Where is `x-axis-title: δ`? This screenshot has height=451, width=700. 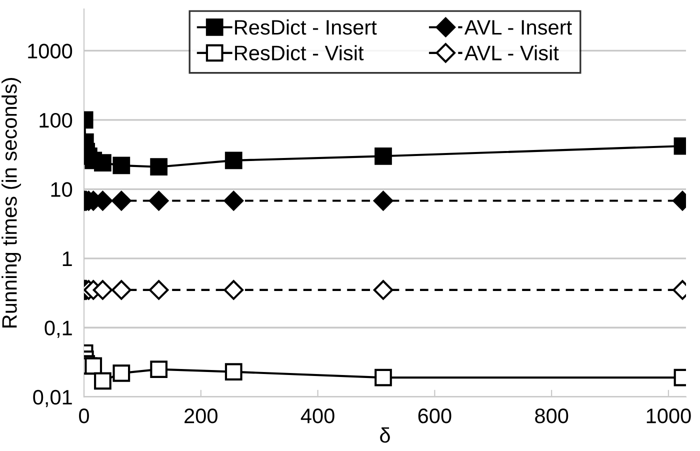 x-axis-title: δ is located at coordinates (385, 435).